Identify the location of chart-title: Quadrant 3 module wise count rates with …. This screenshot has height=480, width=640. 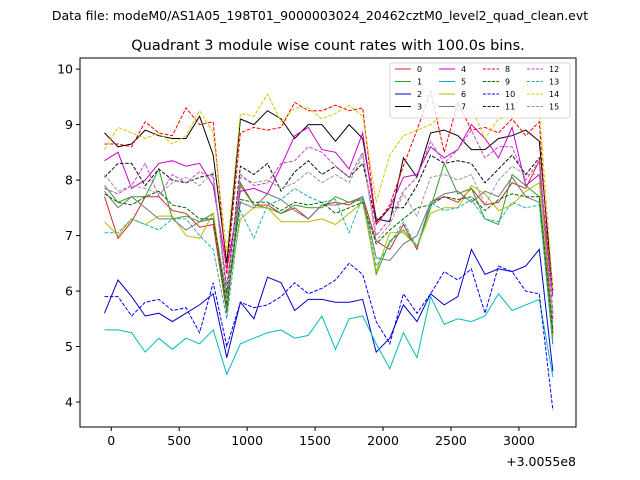
(328, 46).